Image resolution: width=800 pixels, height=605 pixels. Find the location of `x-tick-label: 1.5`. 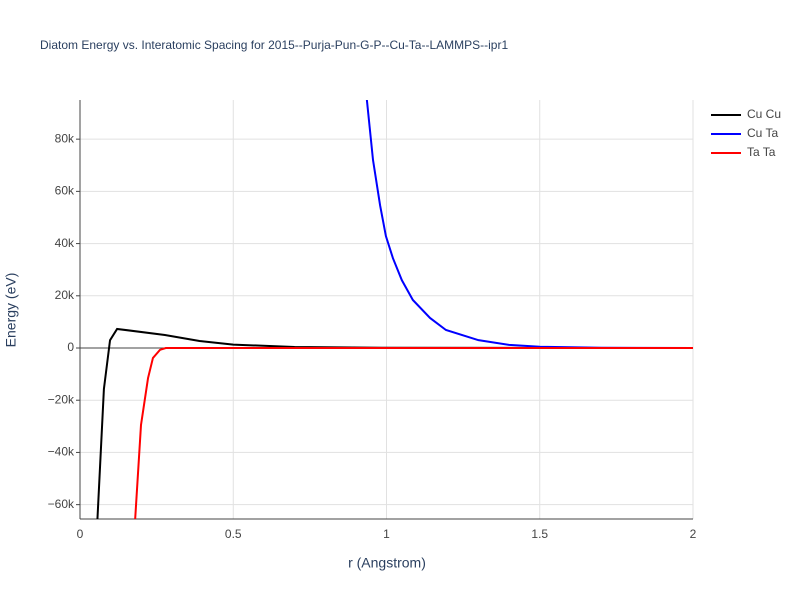

x-tick-label: 1.5 is located at coordinates (539, 534).